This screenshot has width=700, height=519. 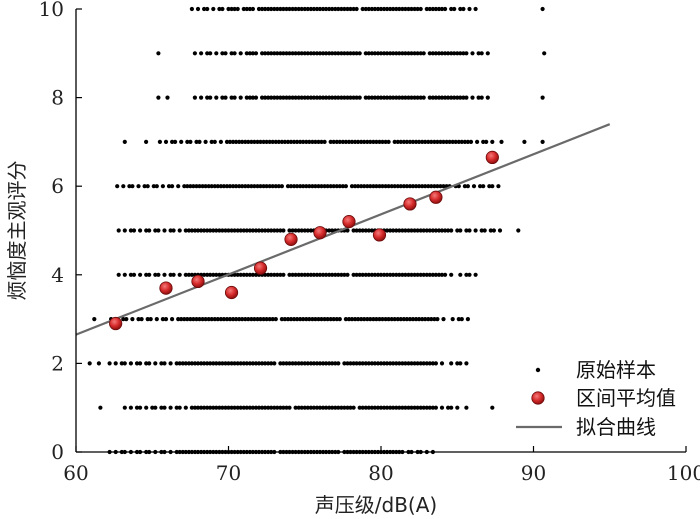 What do you see at coordinates (57, 275) in the screenshot?
I see `y-tick-label: 4` at bounding box center [57, 275].